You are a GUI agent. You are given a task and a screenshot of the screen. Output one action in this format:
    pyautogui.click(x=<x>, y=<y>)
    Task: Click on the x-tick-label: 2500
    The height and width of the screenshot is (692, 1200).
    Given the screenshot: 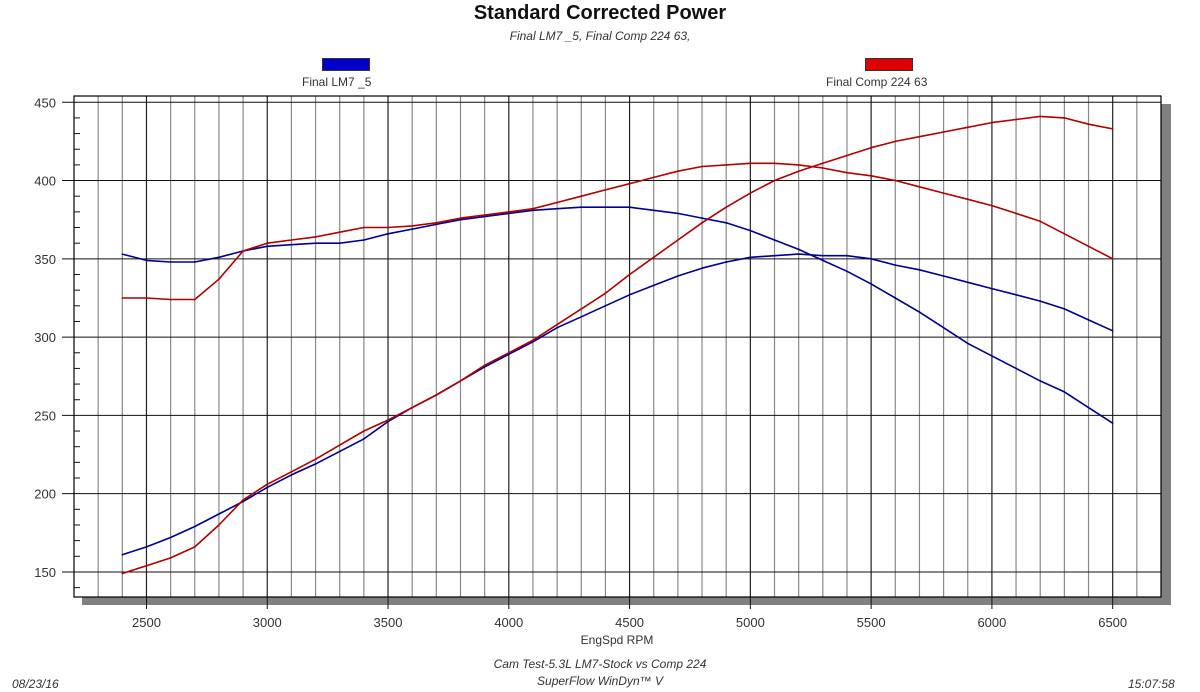 What is the action you would take?
    pyautogui.click(x=146, y=622)
    